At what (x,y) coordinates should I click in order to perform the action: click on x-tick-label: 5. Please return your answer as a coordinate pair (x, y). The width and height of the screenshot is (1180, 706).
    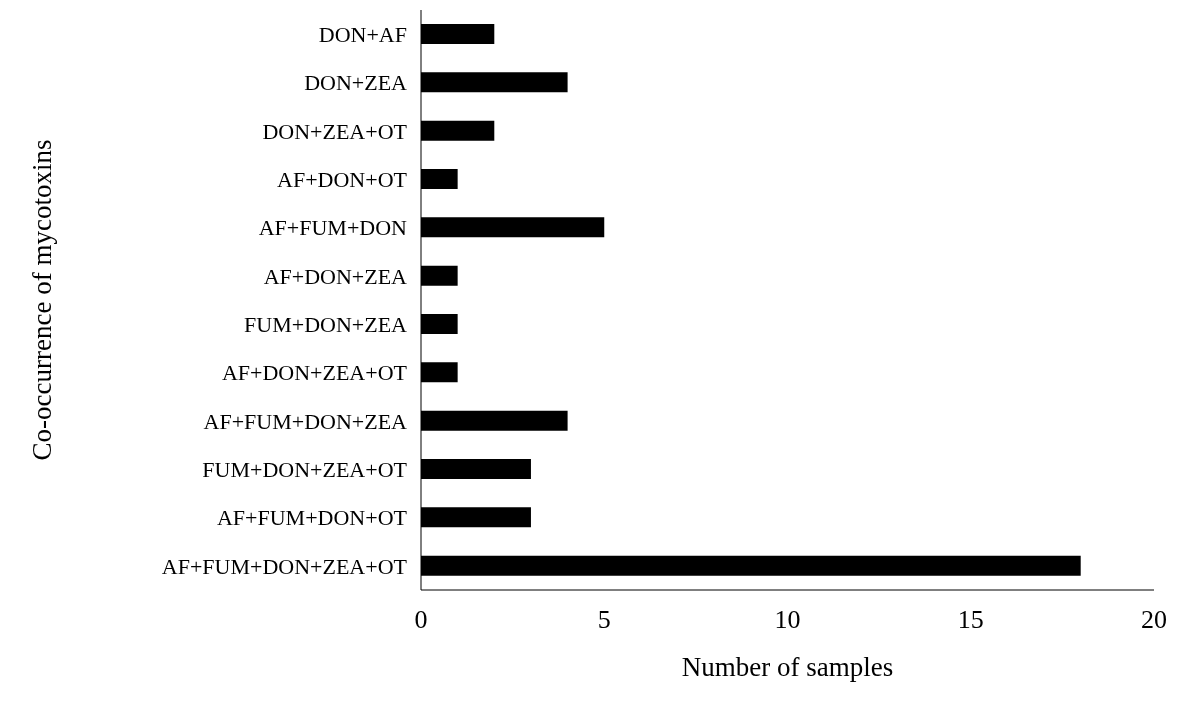
    Looking at the image, I should click on (604, 620).